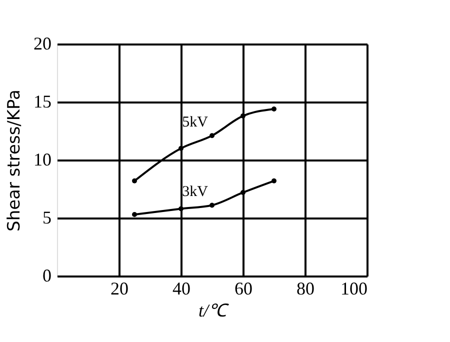  What do you see at coordinates (354, 288) in the screenshot?
I see `x-tick-label: 100` at bounding box center [354, 288].